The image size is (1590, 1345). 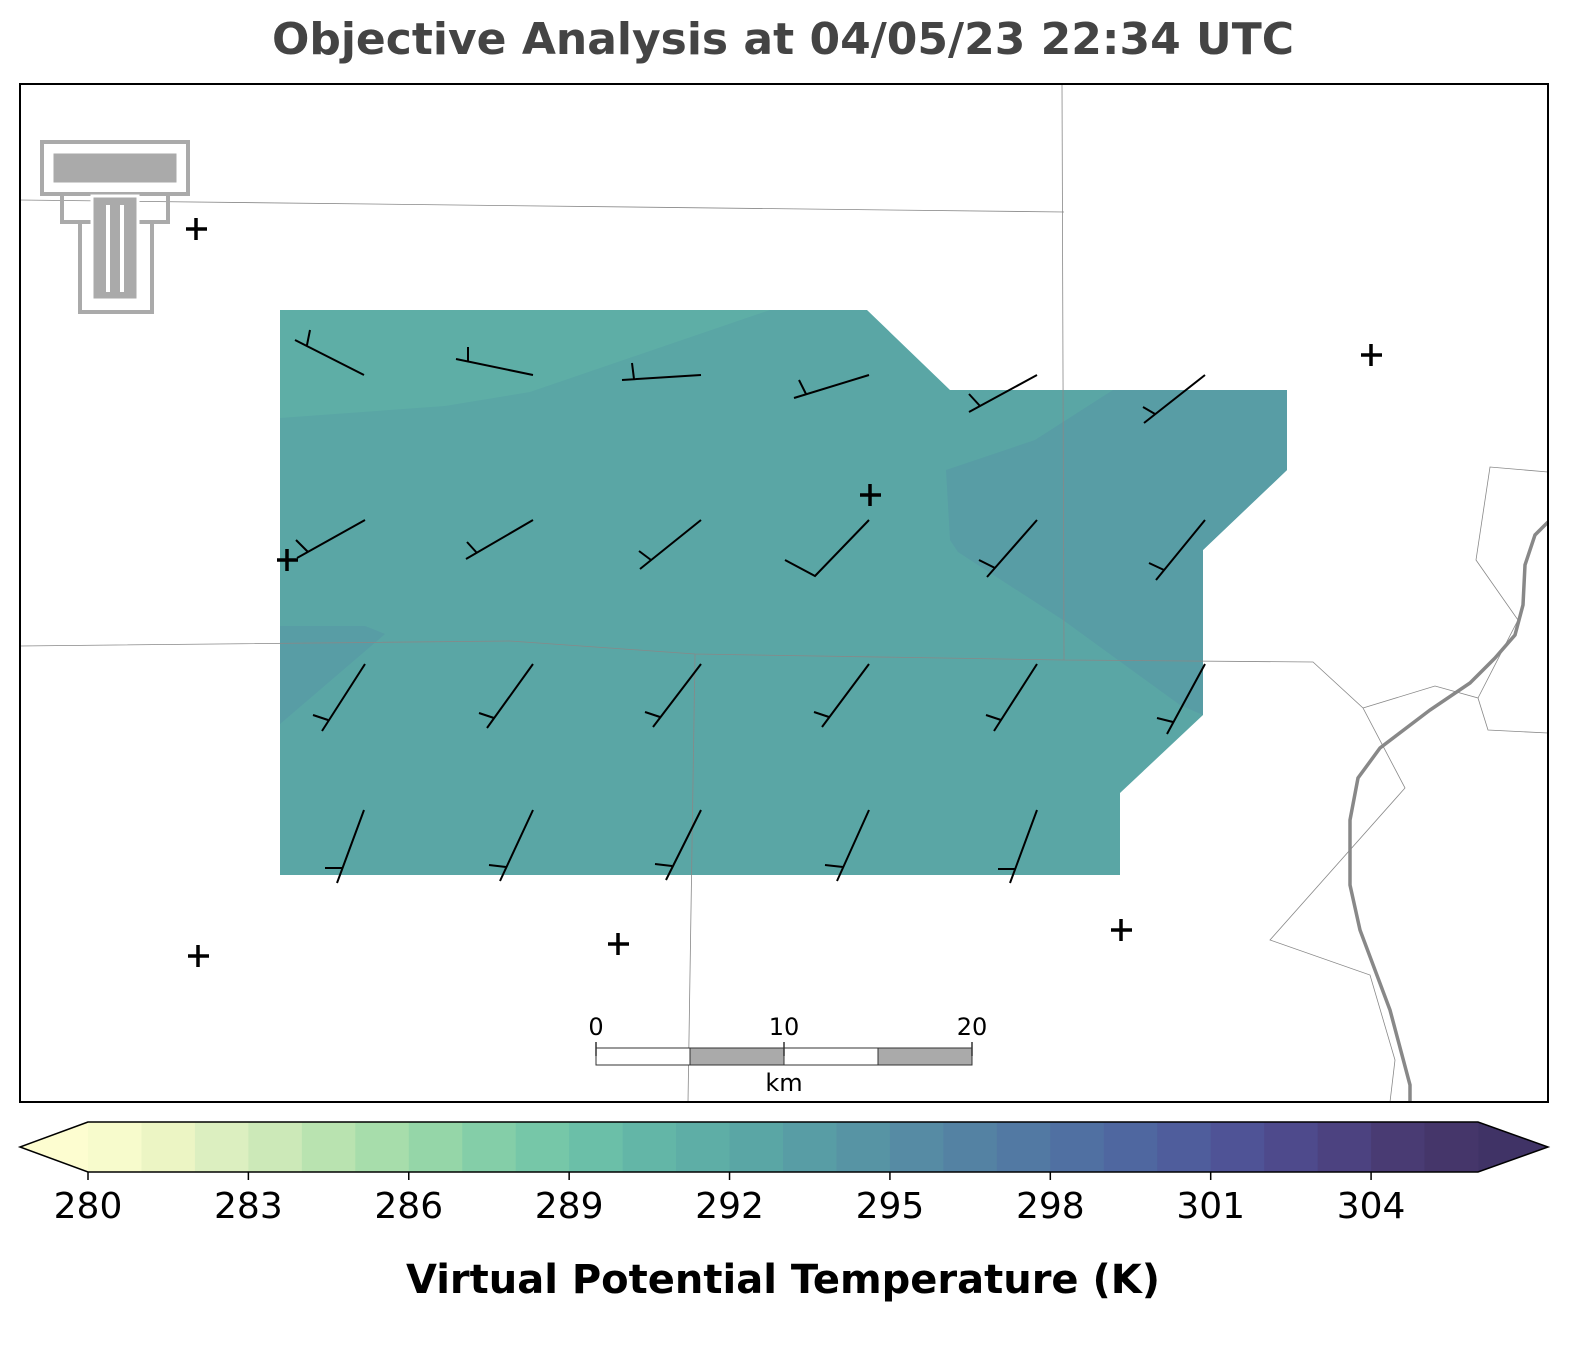 I want to click on colorbar-tick-label: 289, so click(x=569, y=1206).